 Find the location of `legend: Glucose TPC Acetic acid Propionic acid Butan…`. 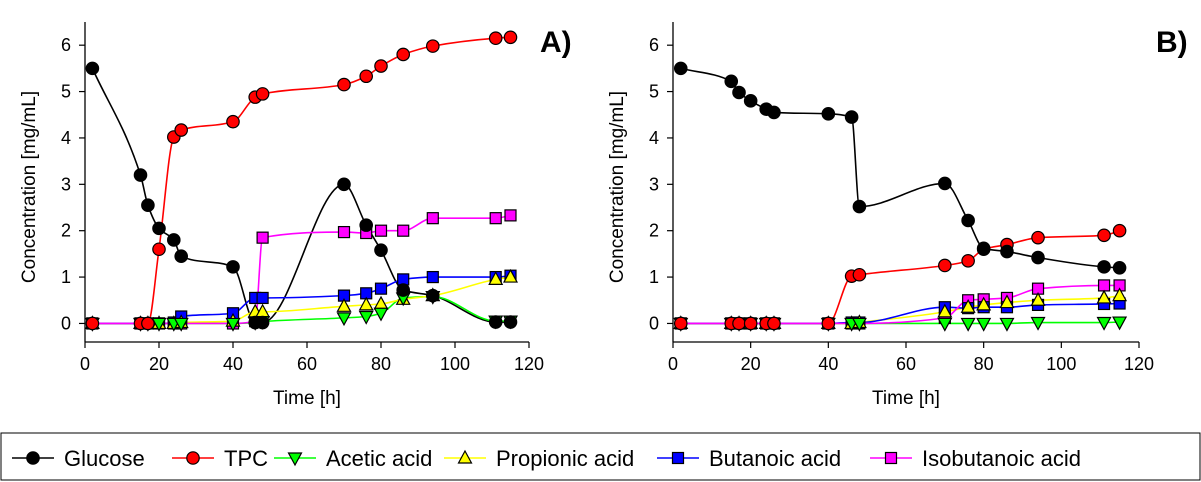

legend: Glucose TPC Acetic acid Propionic acid Butan… is located at coordinates (600, 456).